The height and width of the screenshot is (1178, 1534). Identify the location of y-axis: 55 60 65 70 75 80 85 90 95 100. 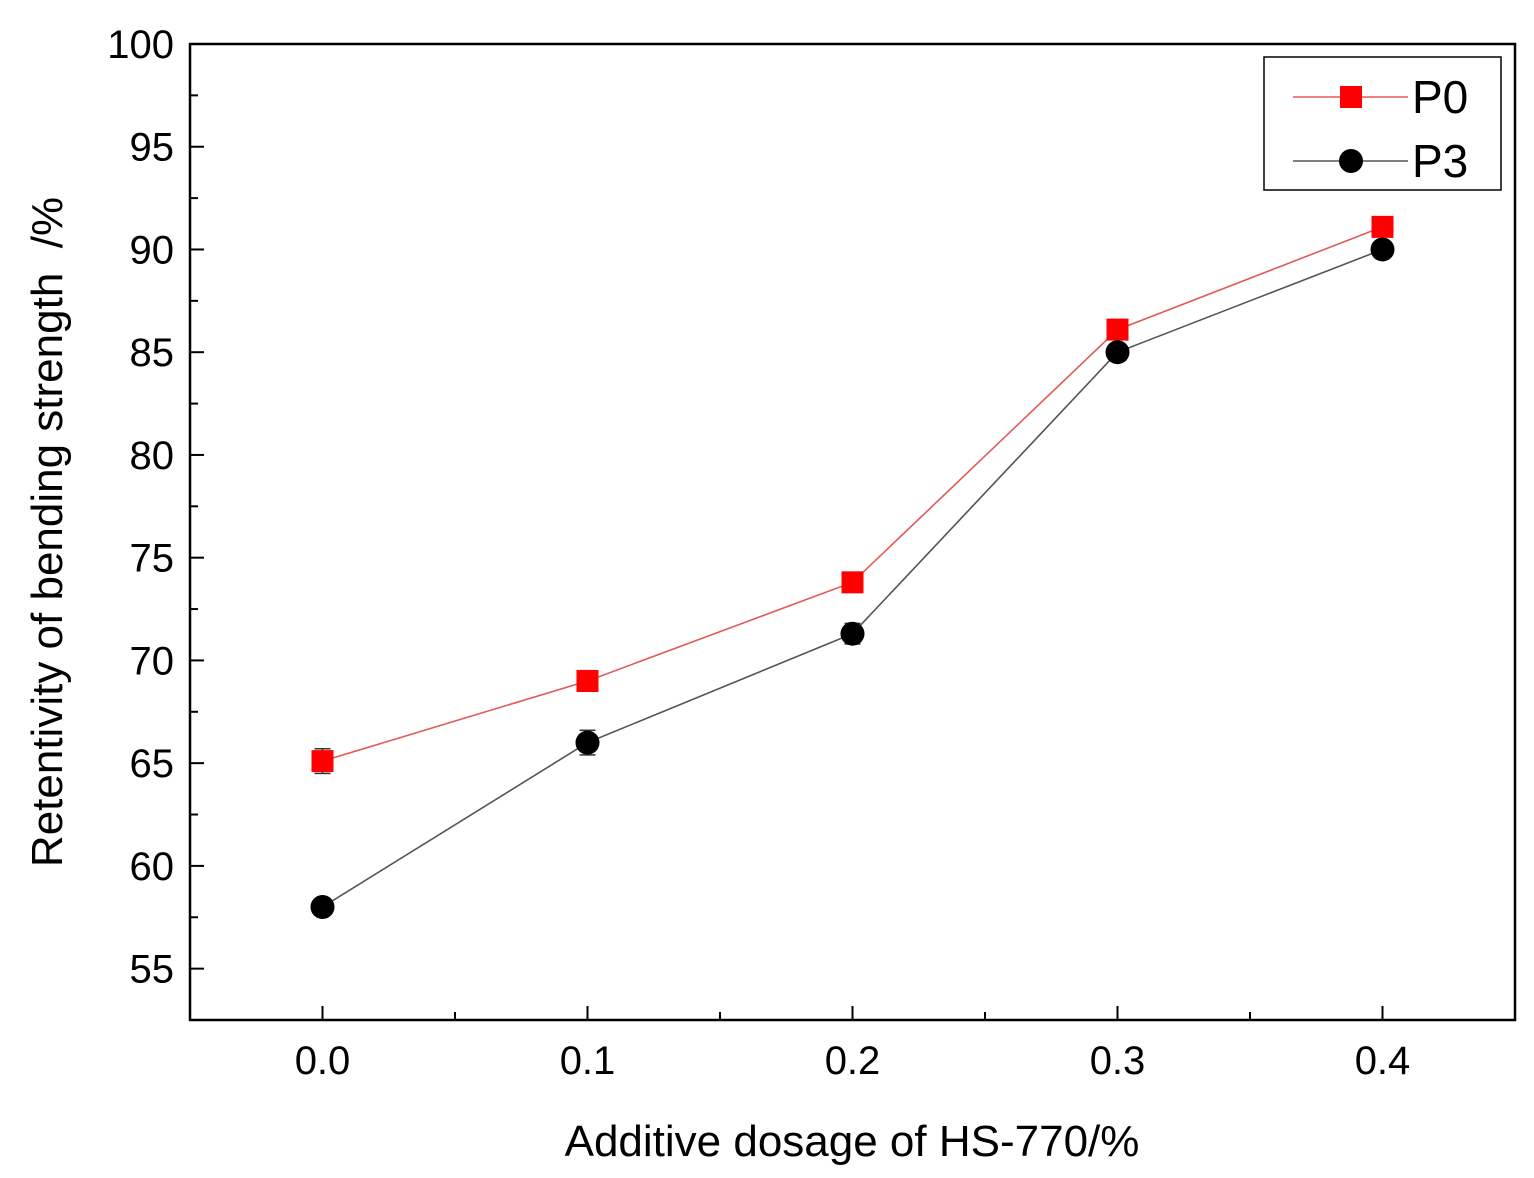
(155, 507).